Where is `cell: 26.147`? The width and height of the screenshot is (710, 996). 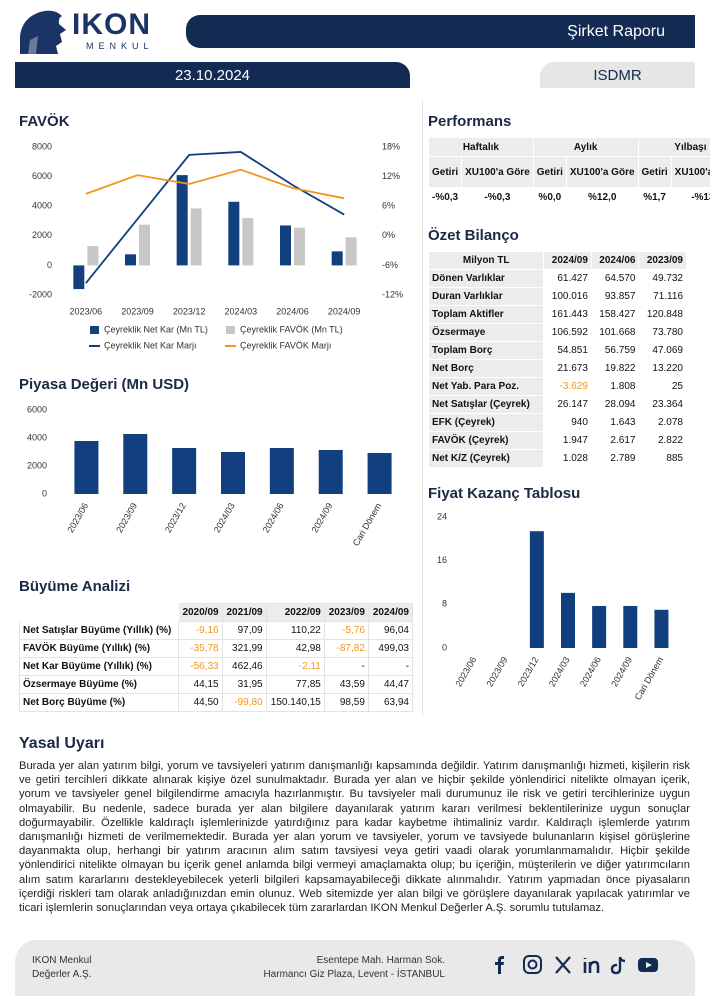 cell: 26.147 is located at coordinates (567, 404).